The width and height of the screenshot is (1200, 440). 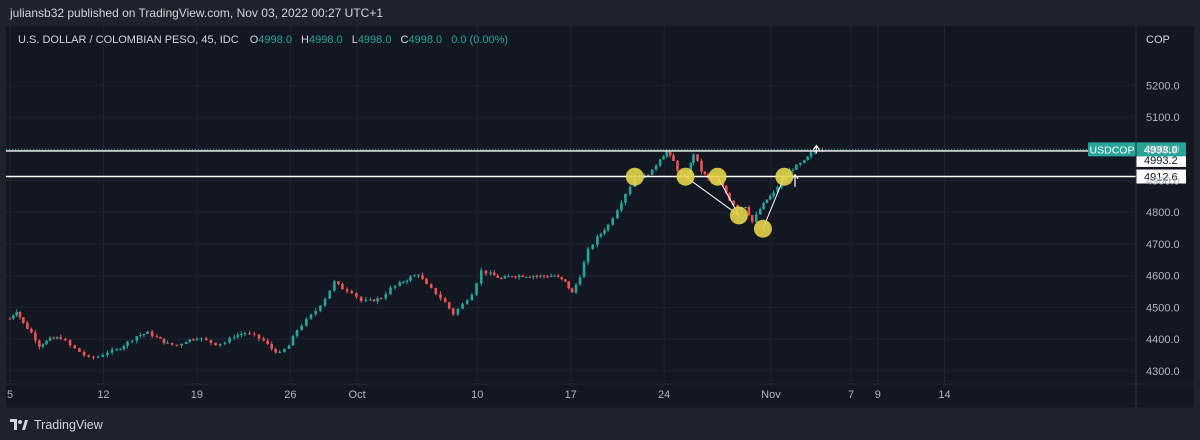 What do you see at coordinates (68, 425) in the screenshot?
I see `tradingview-wordmark: TradingView` at bounding box center [68, 425].